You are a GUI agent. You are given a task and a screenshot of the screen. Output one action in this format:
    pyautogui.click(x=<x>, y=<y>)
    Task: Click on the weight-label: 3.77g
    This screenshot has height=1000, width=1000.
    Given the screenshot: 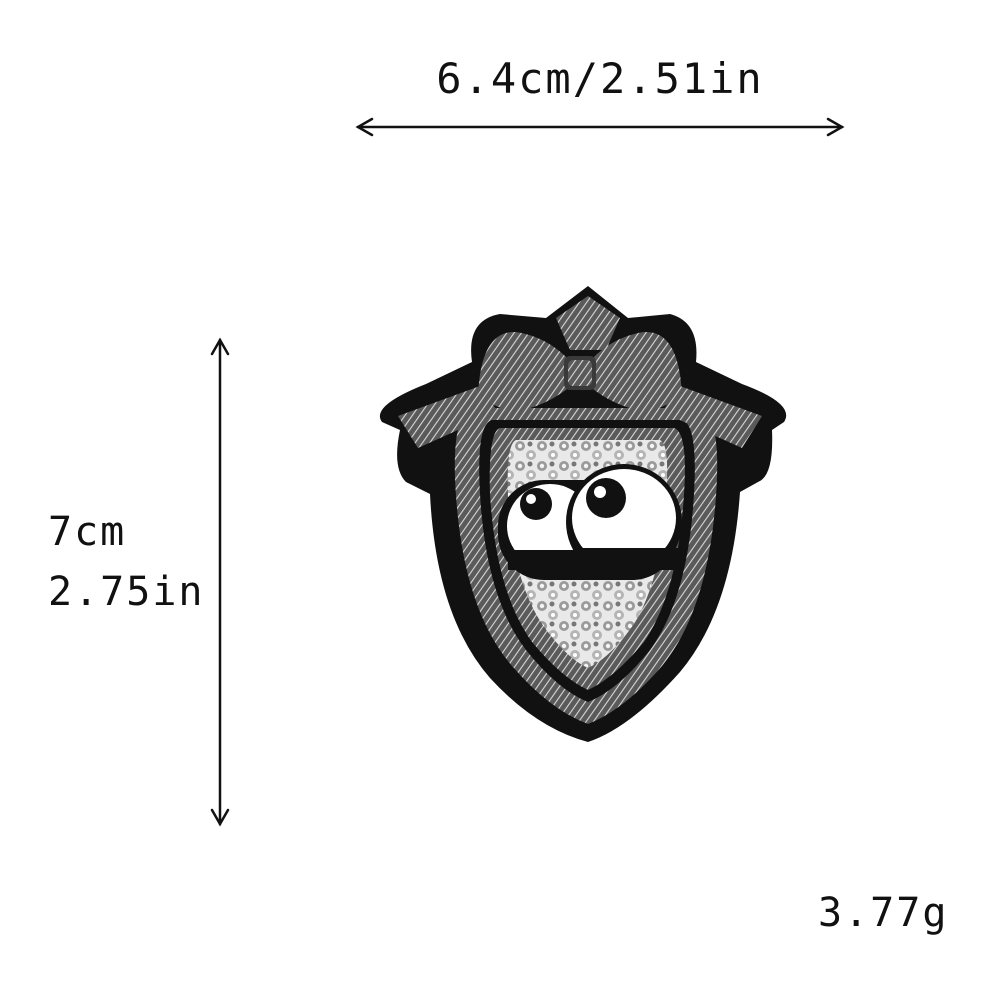 What is the action you would take?
    pyautogui.click(x=883, y=913)
    